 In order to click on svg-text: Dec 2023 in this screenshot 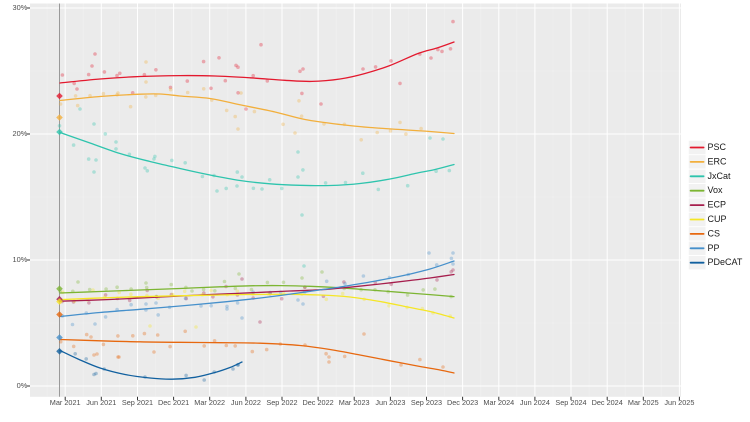, I will do `click(462, 402)`.